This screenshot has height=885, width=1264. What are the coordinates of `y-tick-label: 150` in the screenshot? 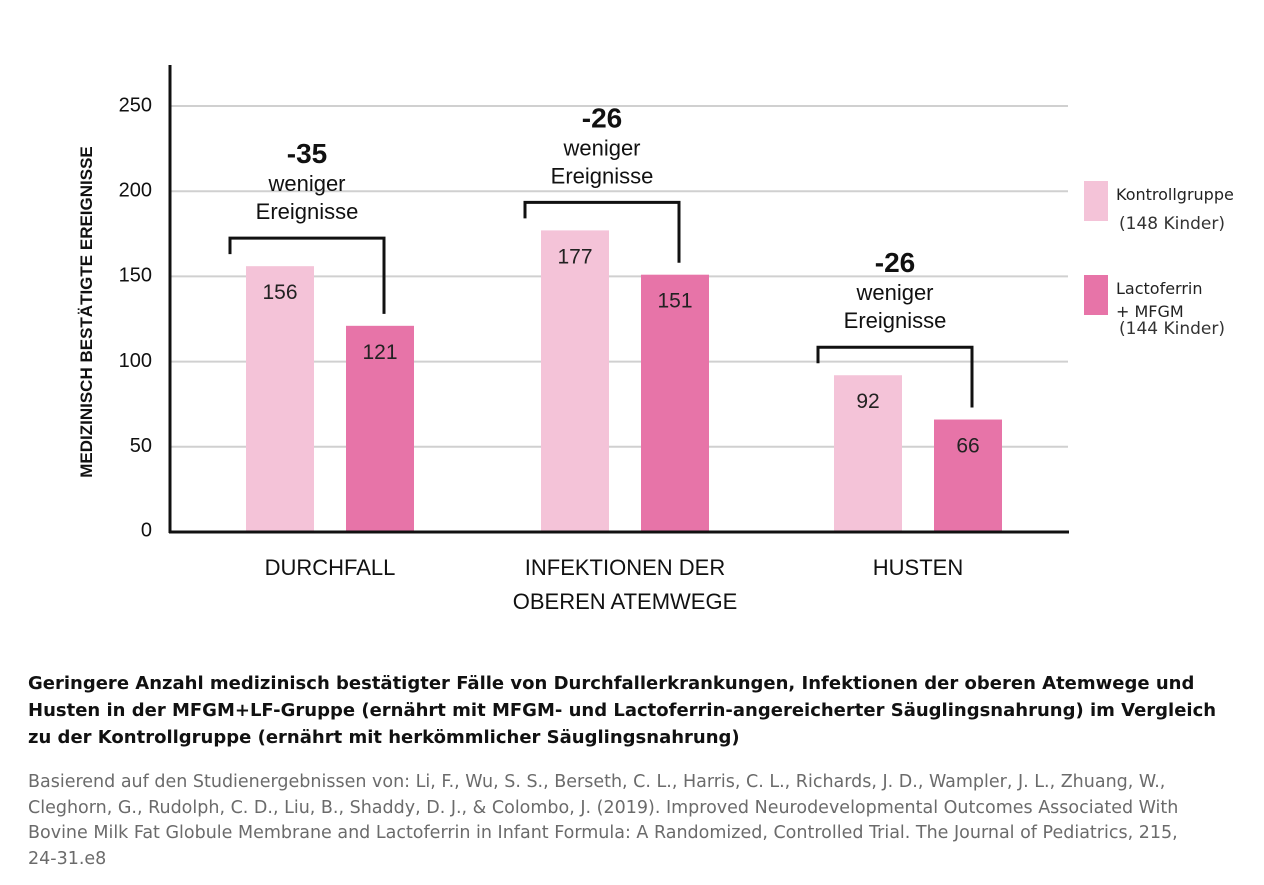 It's located at (135, 276).